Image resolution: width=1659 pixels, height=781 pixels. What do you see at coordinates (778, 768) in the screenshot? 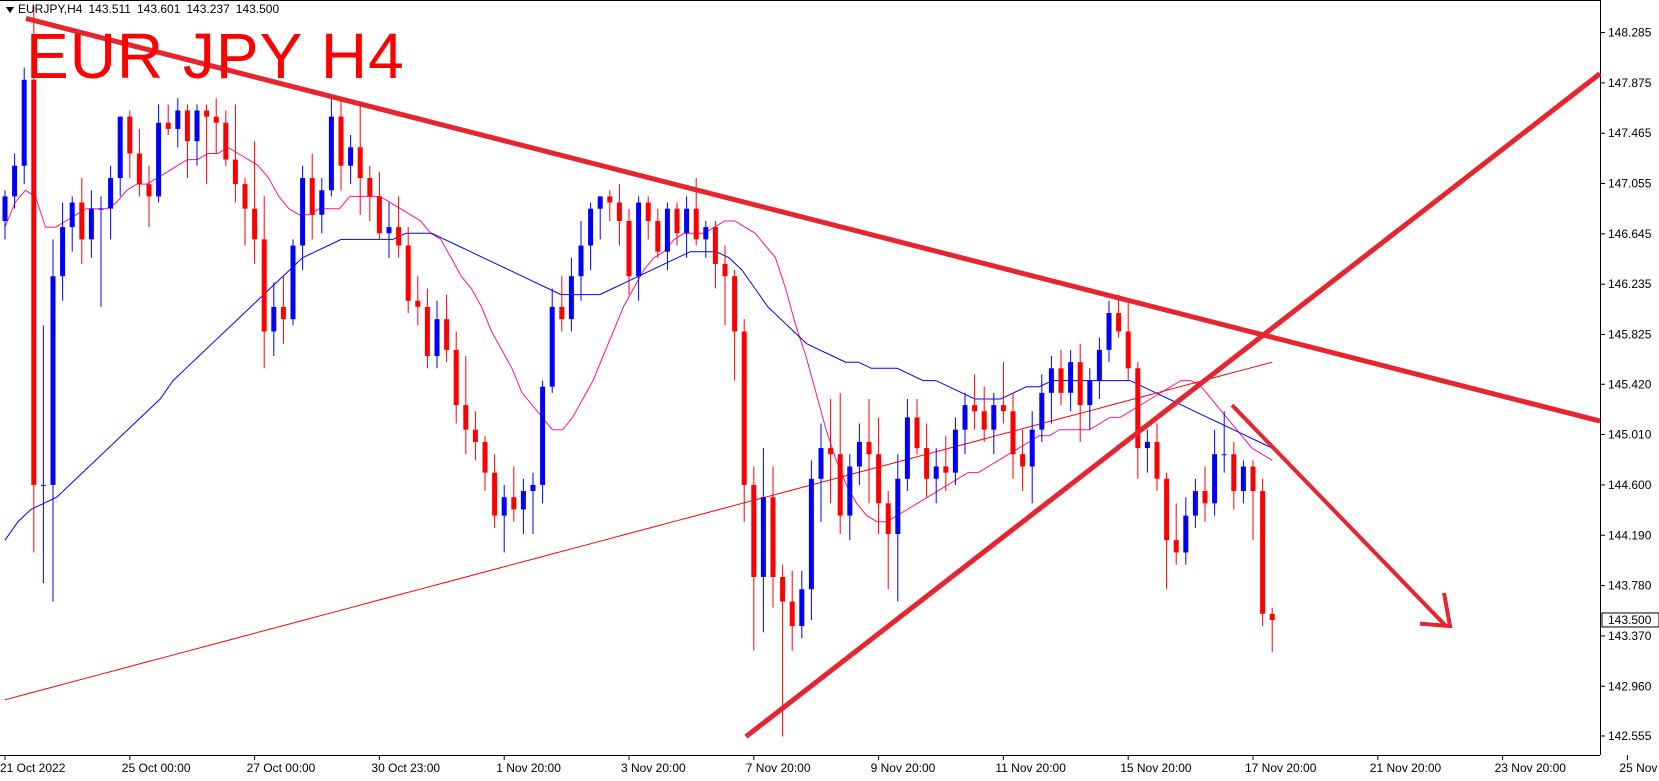
I see `x-tick-label: 7 Nov 20:00` at bounding box center [778, 768].